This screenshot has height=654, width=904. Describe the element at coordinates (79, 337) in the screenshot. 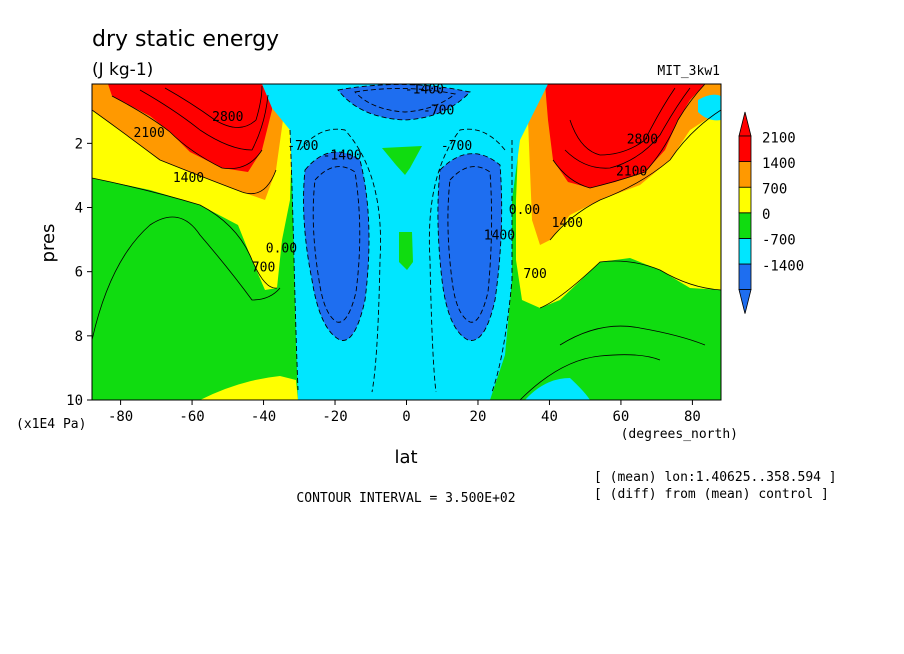

I see `y-tick-label: 8` at that location.